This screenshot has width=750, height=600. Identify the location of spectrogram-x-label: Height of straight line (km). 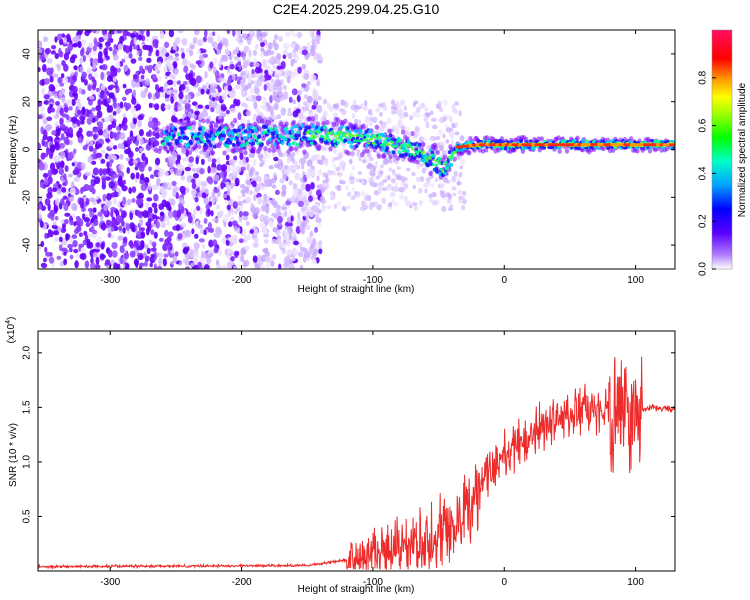
(356, 289).